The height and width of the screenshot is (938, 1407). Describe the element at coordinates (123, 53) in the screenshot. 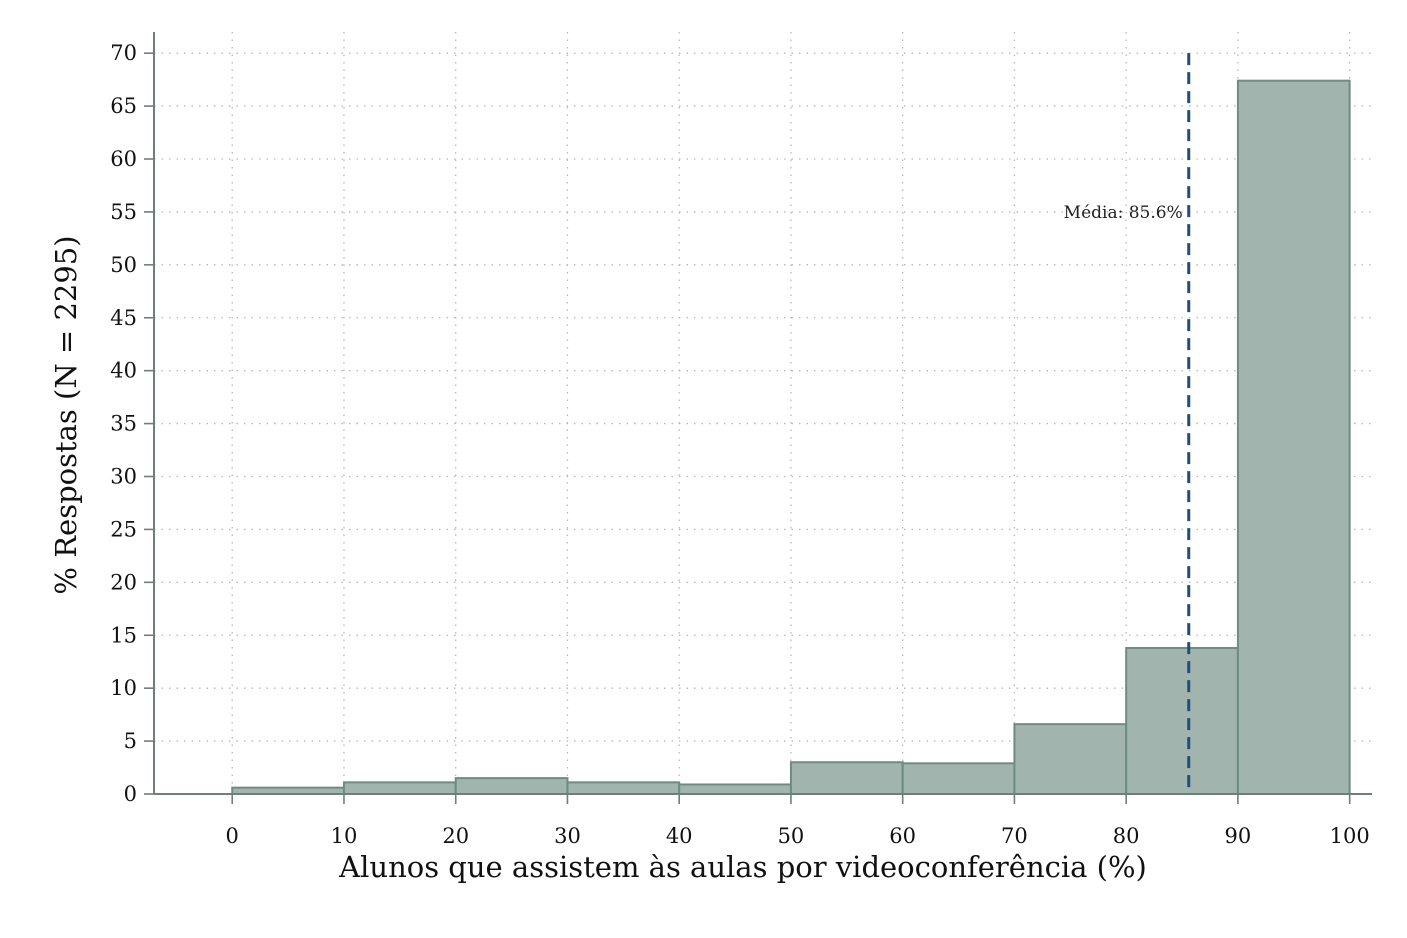

I see `y-tick-label: 70` at that location.